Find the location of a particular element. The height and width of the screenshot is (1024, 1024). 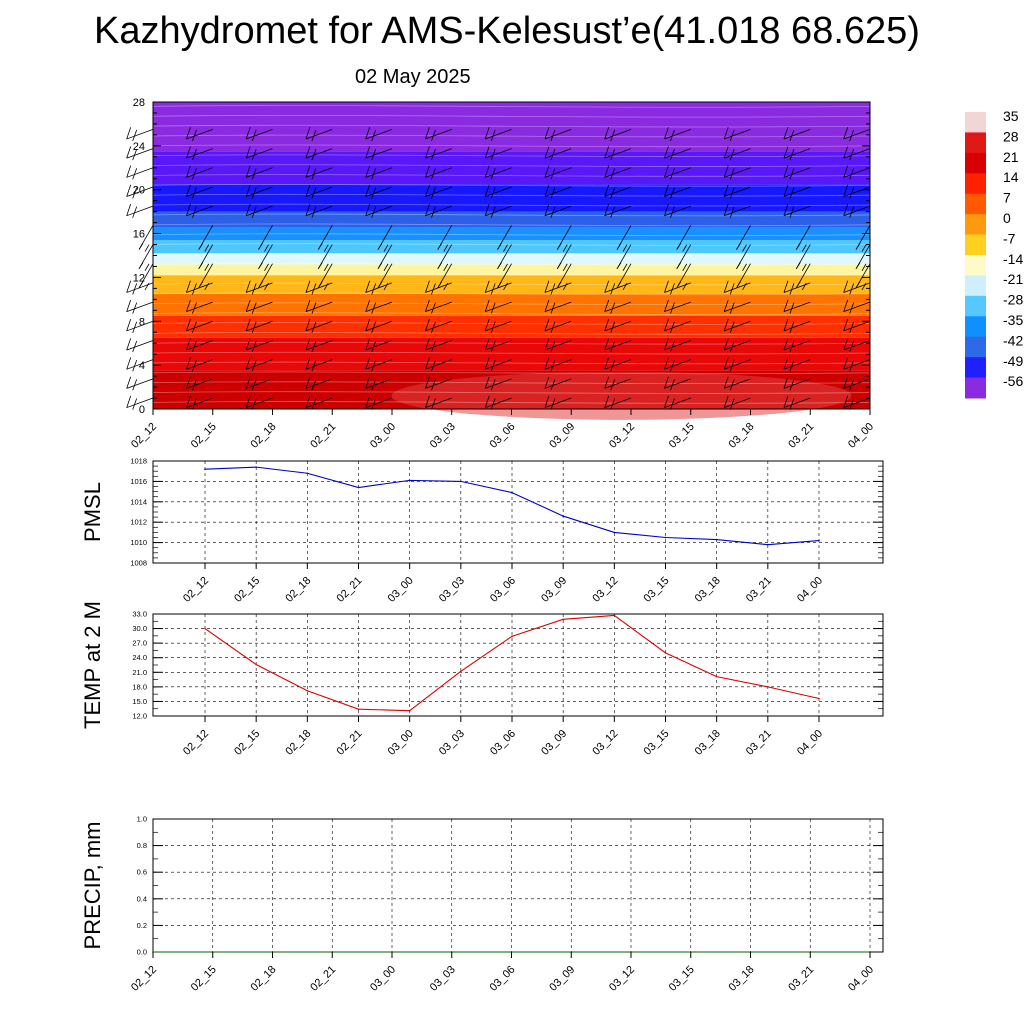

y-tick-label: 24 is located at coordinates (139, 147).